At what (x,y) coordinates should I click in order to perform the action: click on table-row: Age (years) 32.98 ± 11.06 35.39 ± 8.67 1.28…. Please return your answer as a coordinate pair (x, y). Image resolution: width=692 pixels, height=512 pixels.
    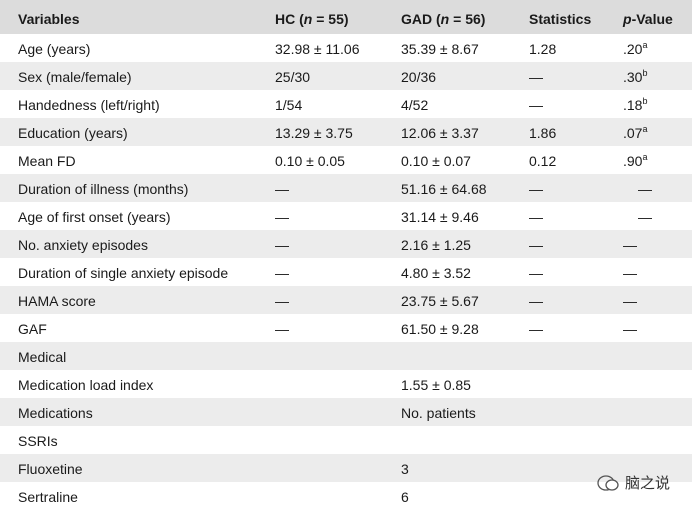
    Looking at the image, I should click on (346, 48).